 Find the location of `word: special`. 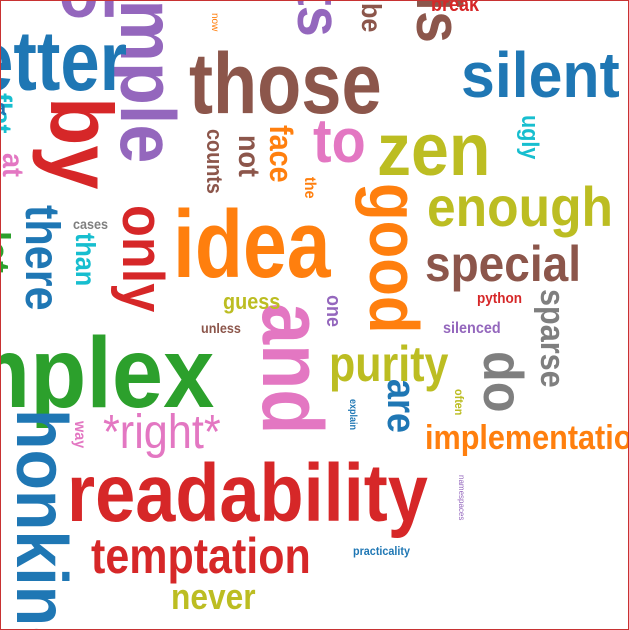

word: special is located at coordinates (503, 264).